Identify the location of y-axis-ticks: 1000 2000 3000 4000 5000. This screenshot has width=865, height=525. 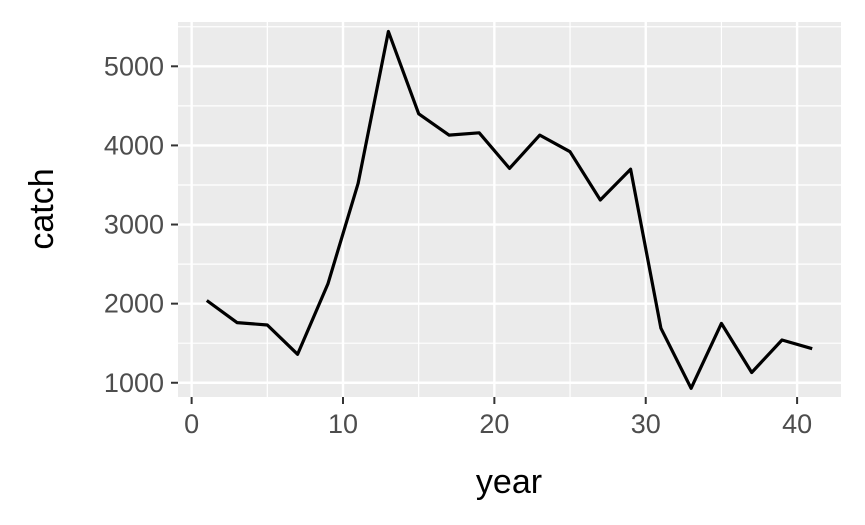
(141, 224).